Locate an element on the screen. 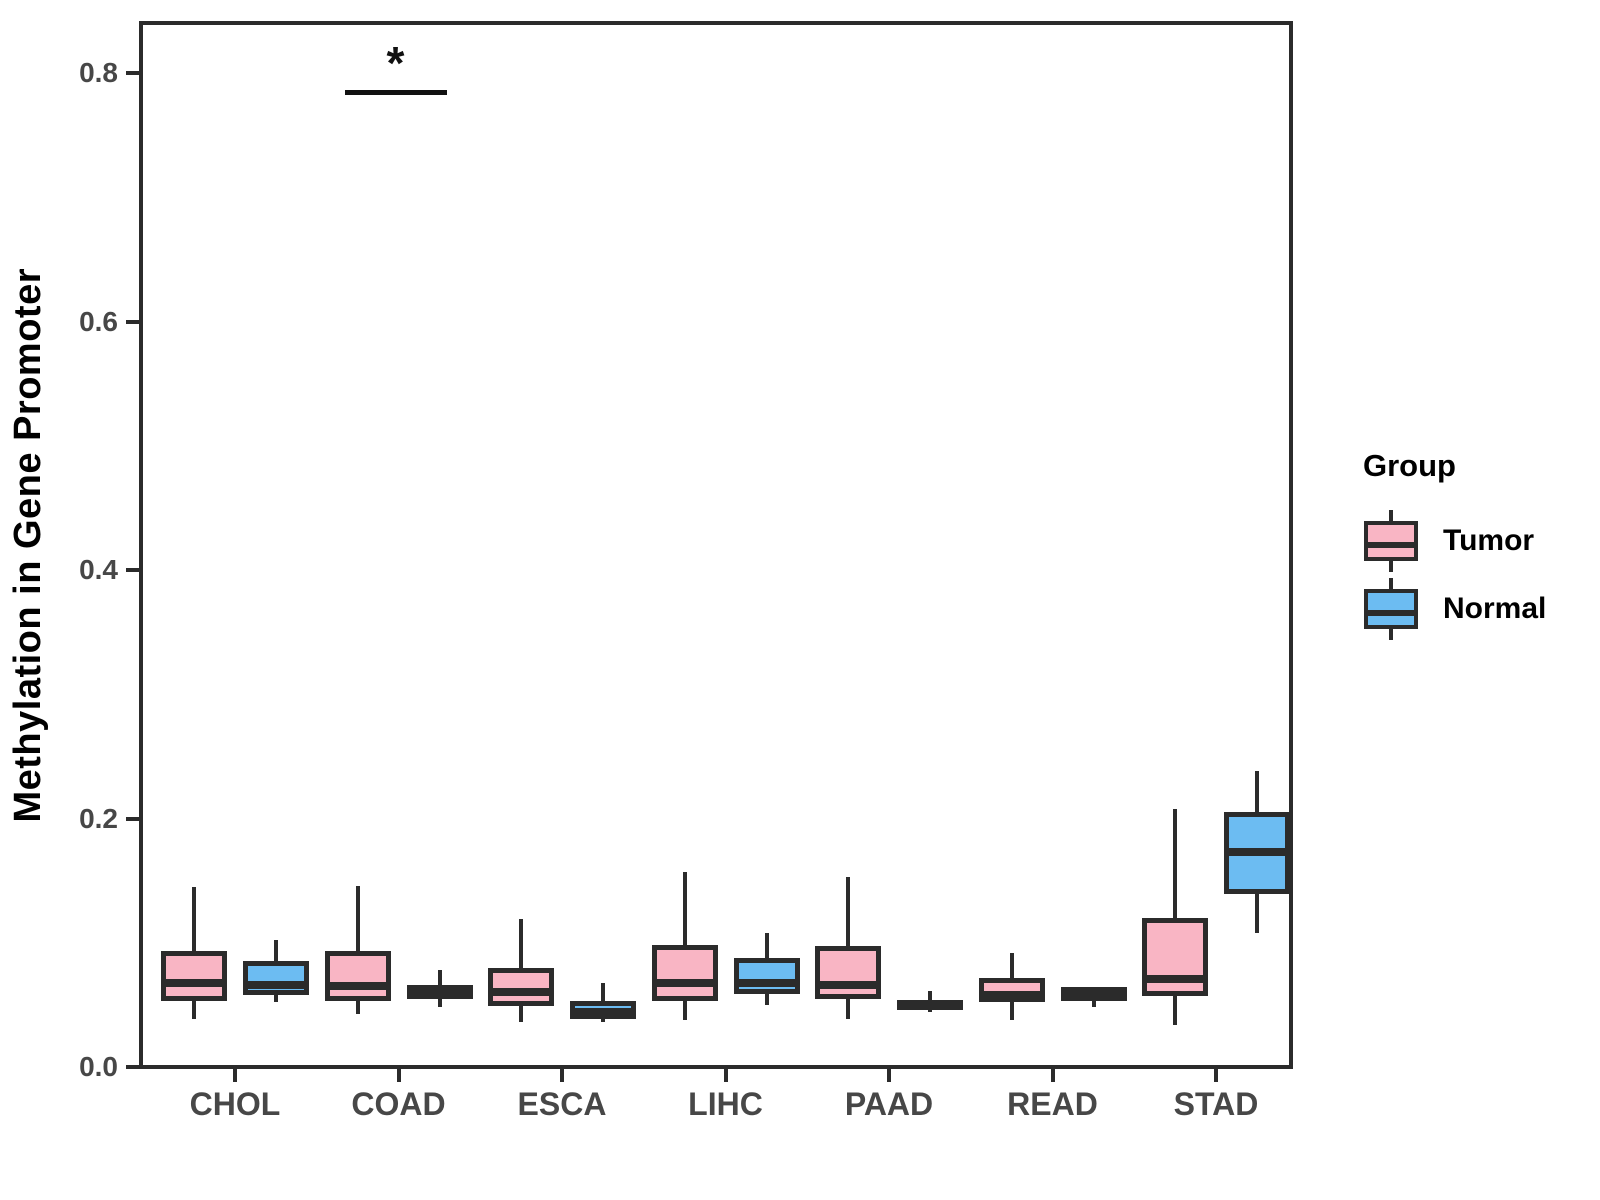  x-axis-tick-label-coad: COAD is located at coordinates (398, 1104).